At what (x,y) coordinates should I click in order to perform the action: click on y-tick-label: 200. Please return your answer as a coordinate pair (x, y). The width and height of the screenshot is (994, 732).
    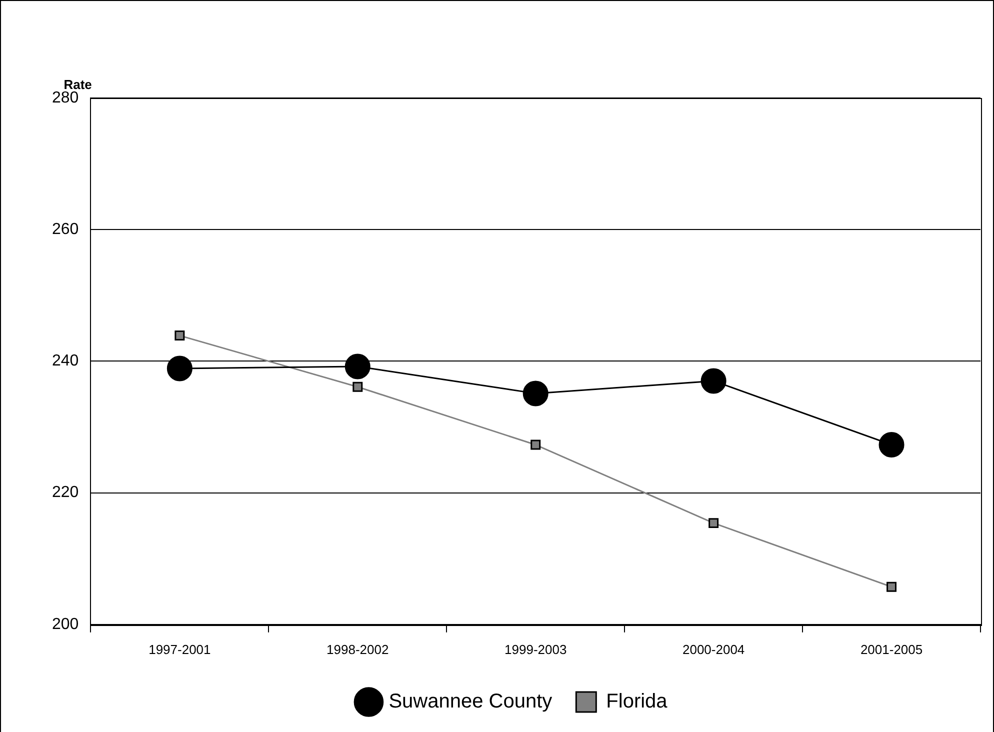
    Looking at the image, I should click on (65, 624).